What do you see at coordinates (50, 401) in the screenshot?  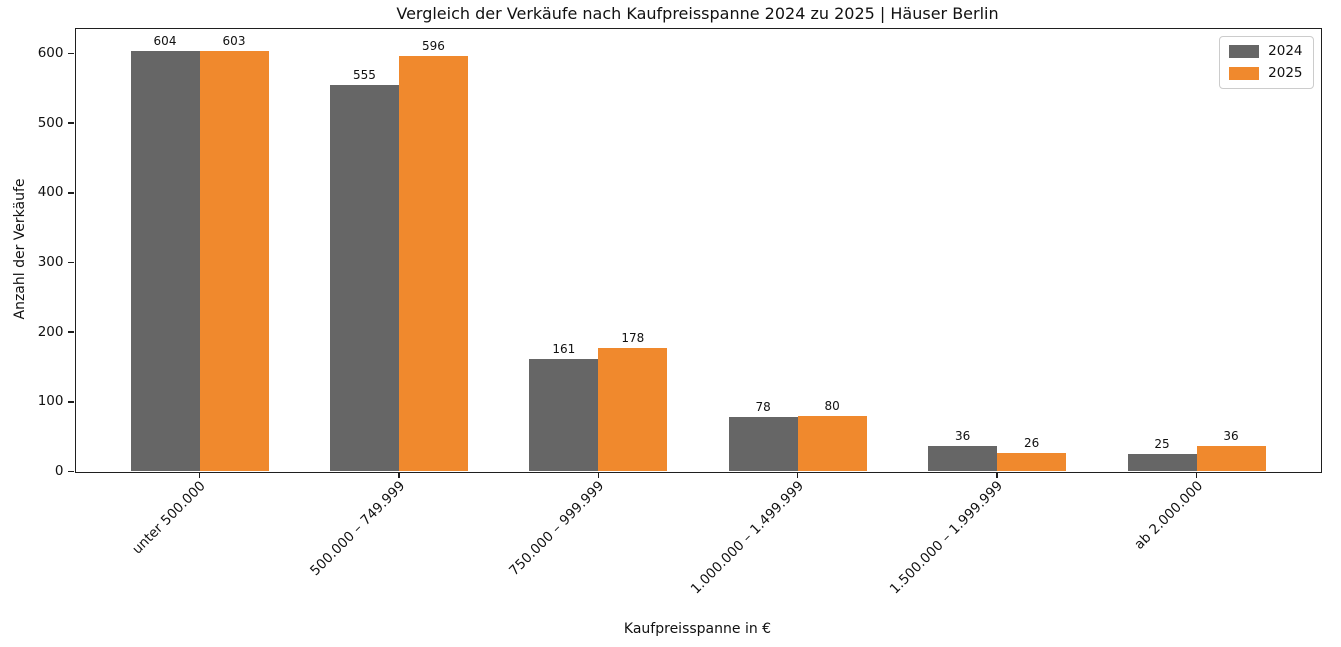 I see `y-tick-label: 100` at bounding box center [50, 401].